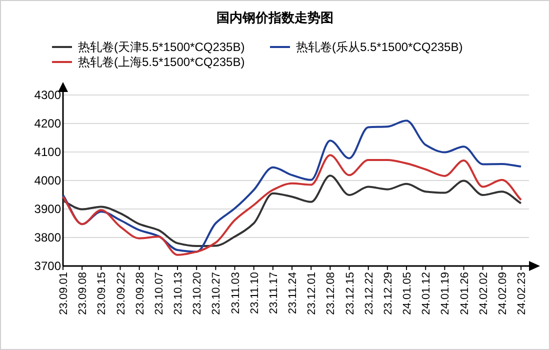  Describe the element at coordinates (331, 293) in the screenshot. I see `x-tick-label: 23.12.08` at that location.